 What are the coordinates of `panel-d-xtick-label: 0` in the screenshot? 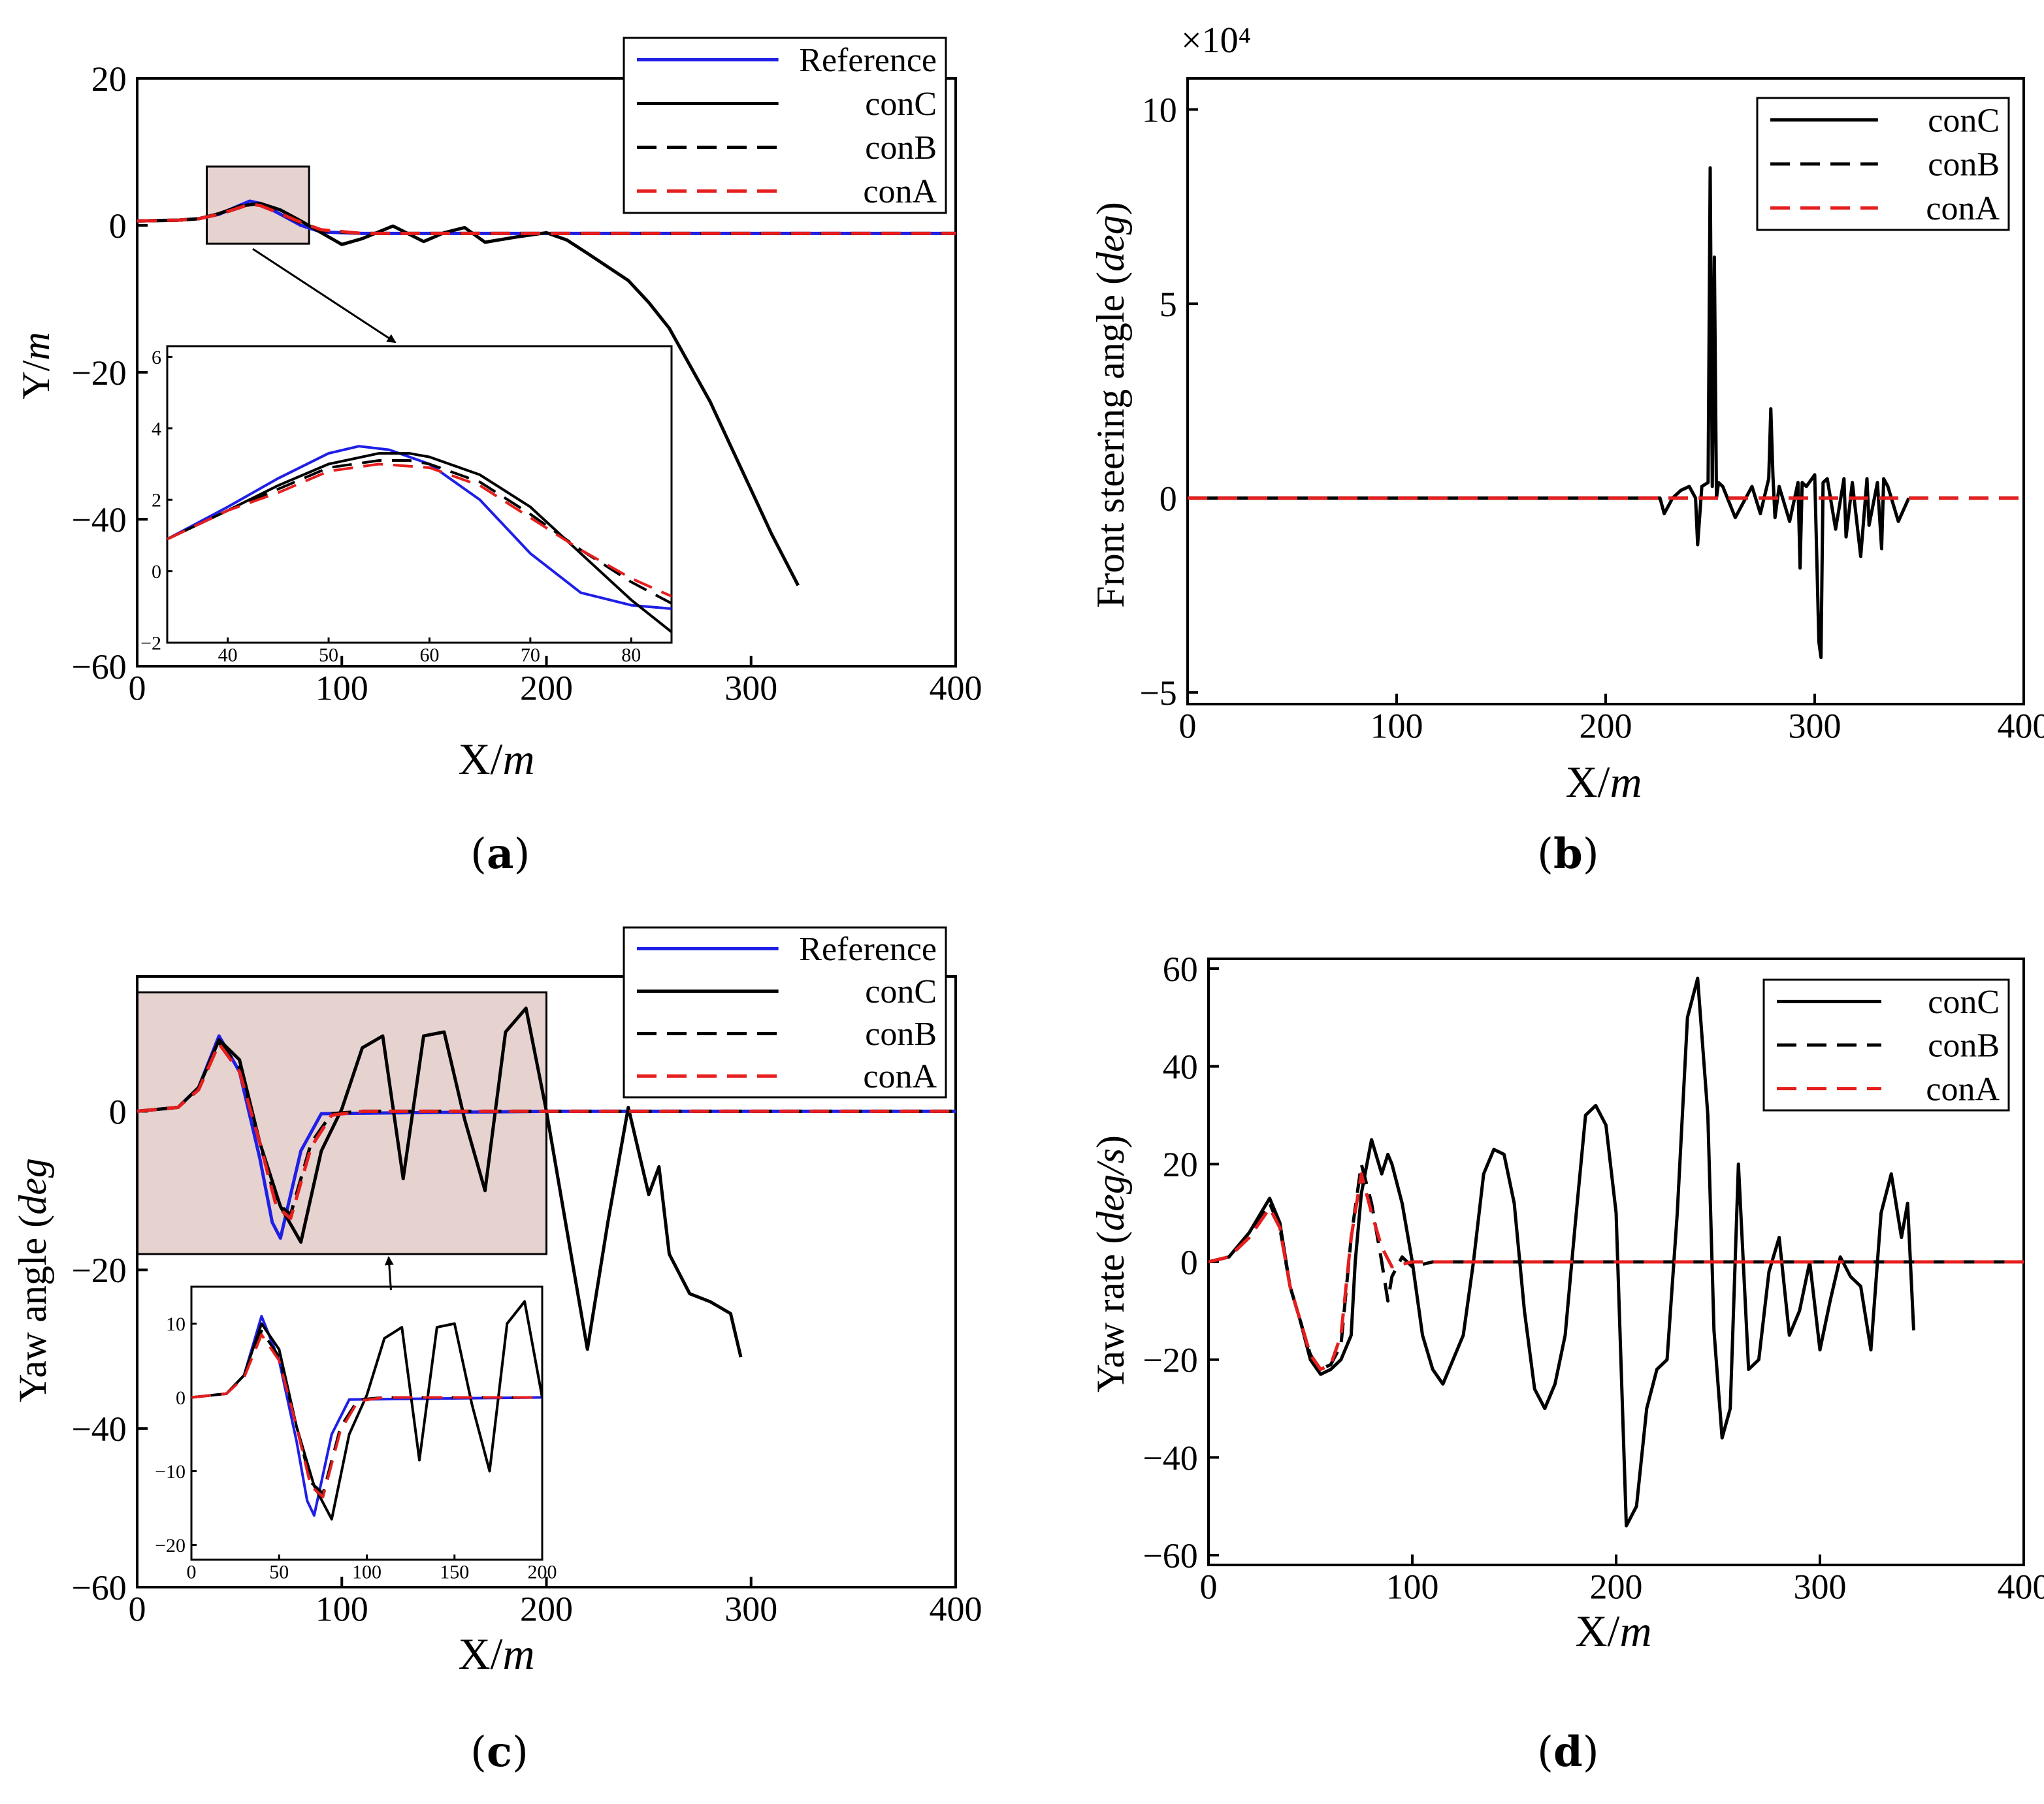 It's located at (1209, 1586).